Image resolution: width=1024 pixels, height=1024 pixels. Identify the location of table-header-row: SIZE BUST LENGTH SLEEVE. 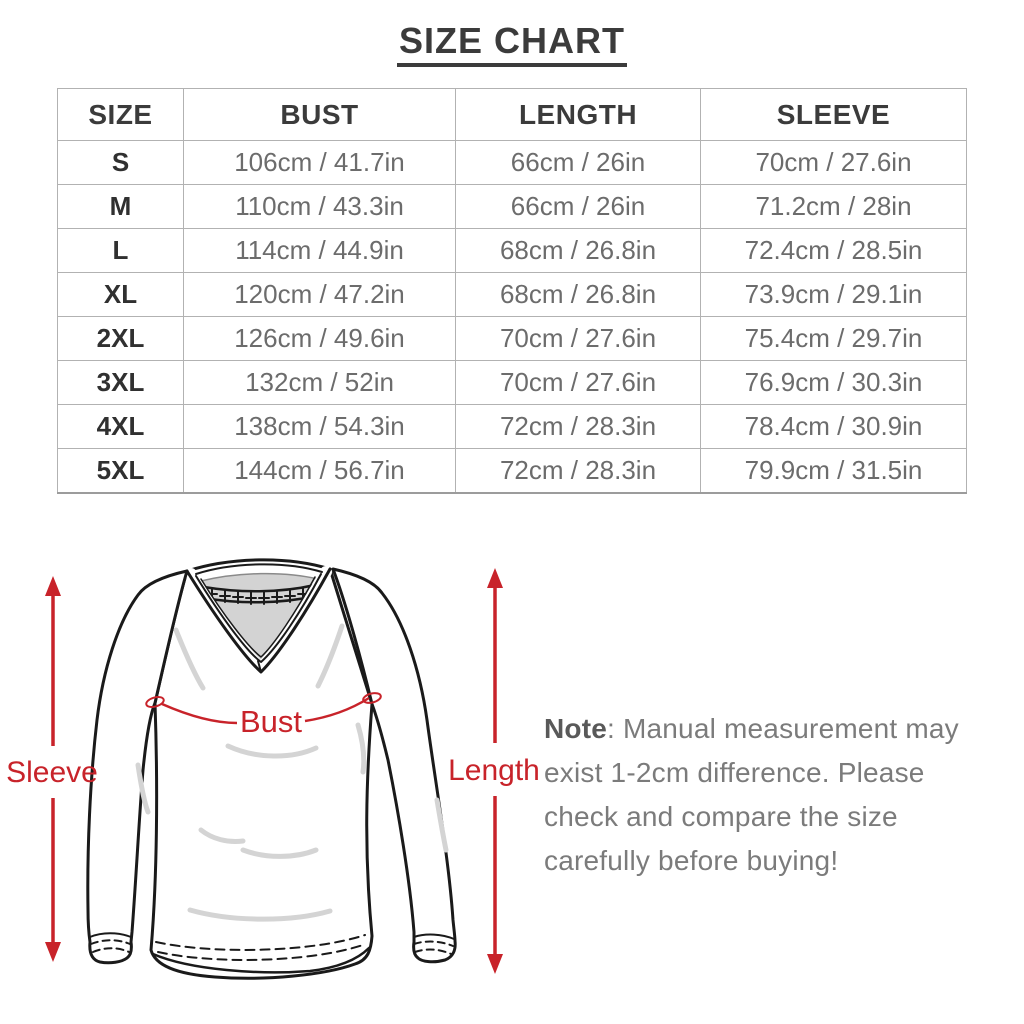
(512, 114).